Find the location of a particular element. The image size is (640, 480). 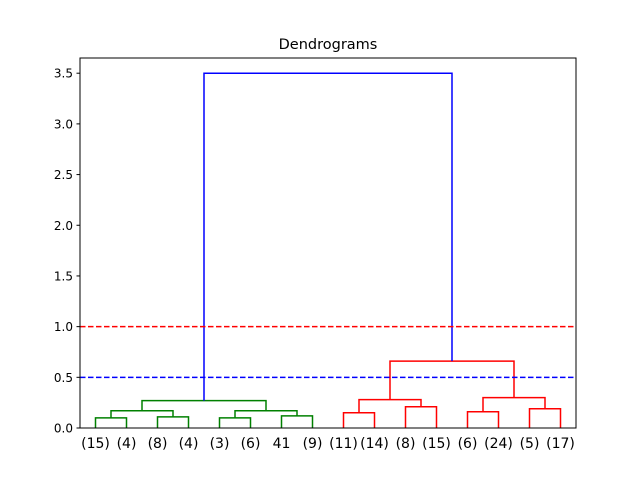

reference-lines is located at coordinates (328, 352).